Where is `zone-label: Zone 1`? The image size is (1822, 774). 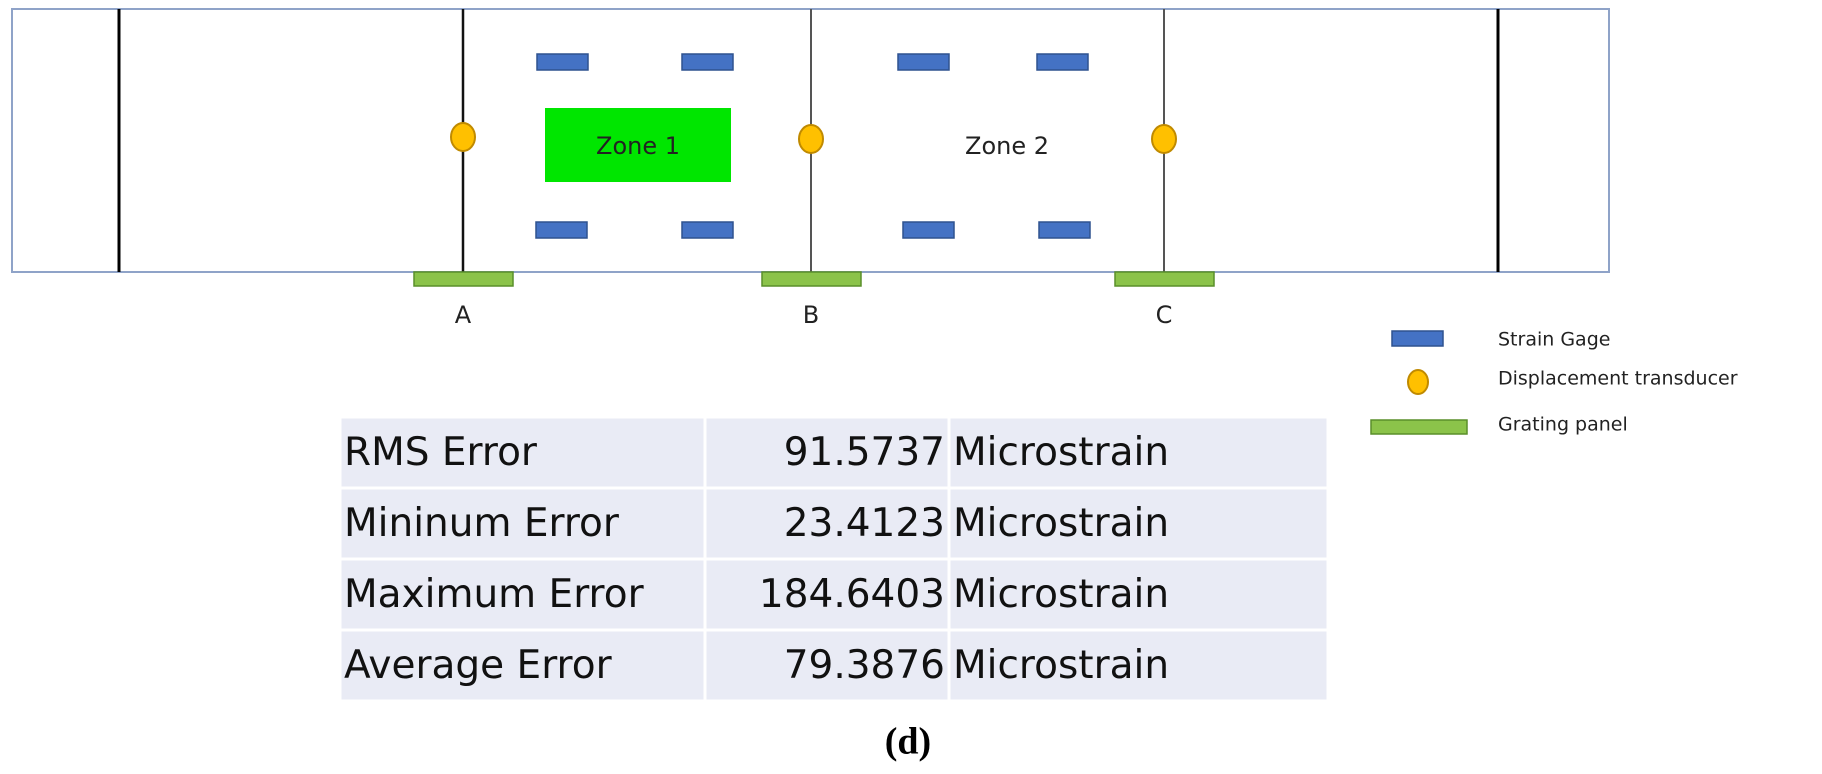
zone-label: Zone 1 is located at coordinates (638, 146).